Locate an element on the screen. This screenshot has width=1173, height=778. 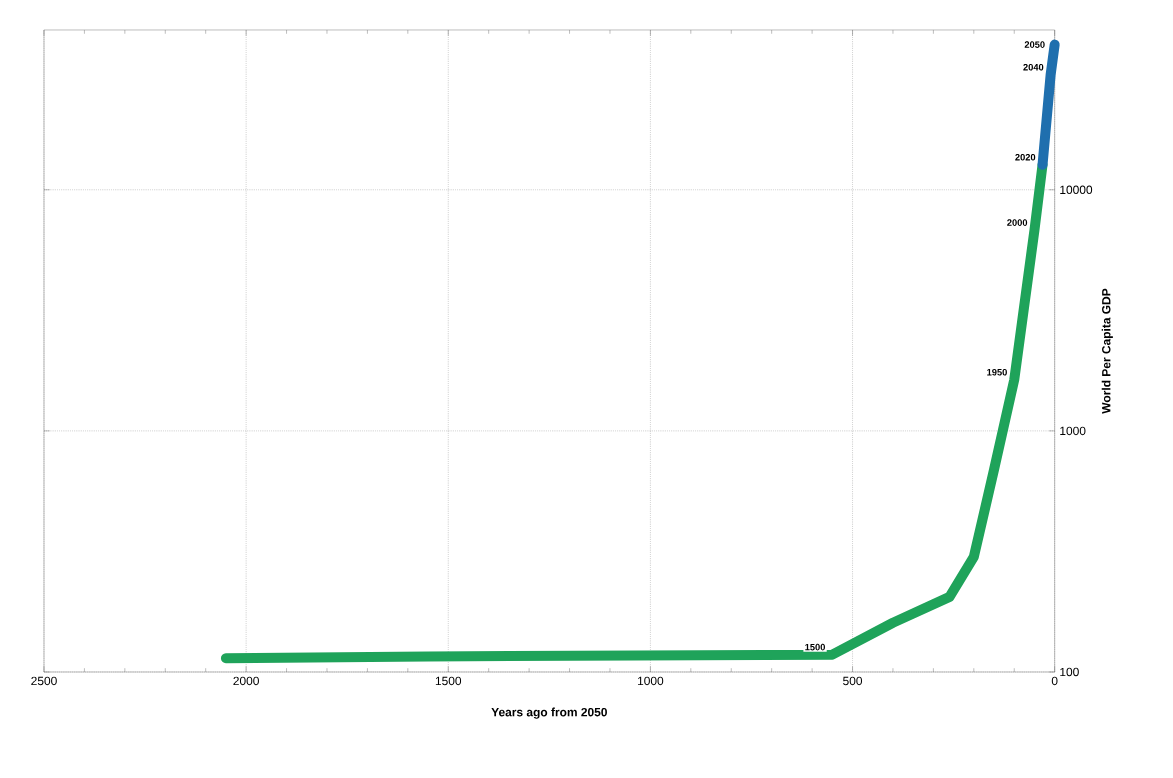
y-tick-label: 100 is located at coordinates (1069, 672).